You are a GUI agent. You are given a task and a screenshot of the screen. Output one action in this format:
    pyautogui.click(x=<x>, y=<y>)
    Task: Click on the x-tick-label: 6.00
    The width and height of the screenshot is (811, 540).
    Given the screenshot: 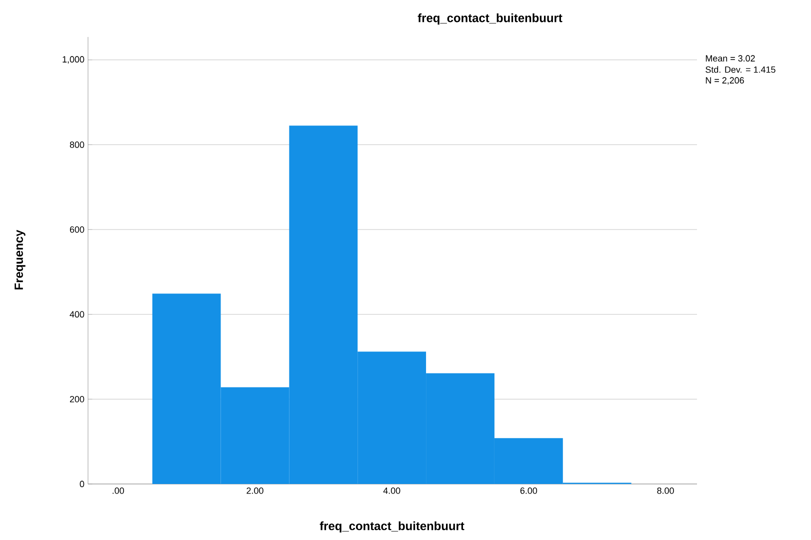 What is the action you would take?
    pyautogui.click(x=529, y=491)
    